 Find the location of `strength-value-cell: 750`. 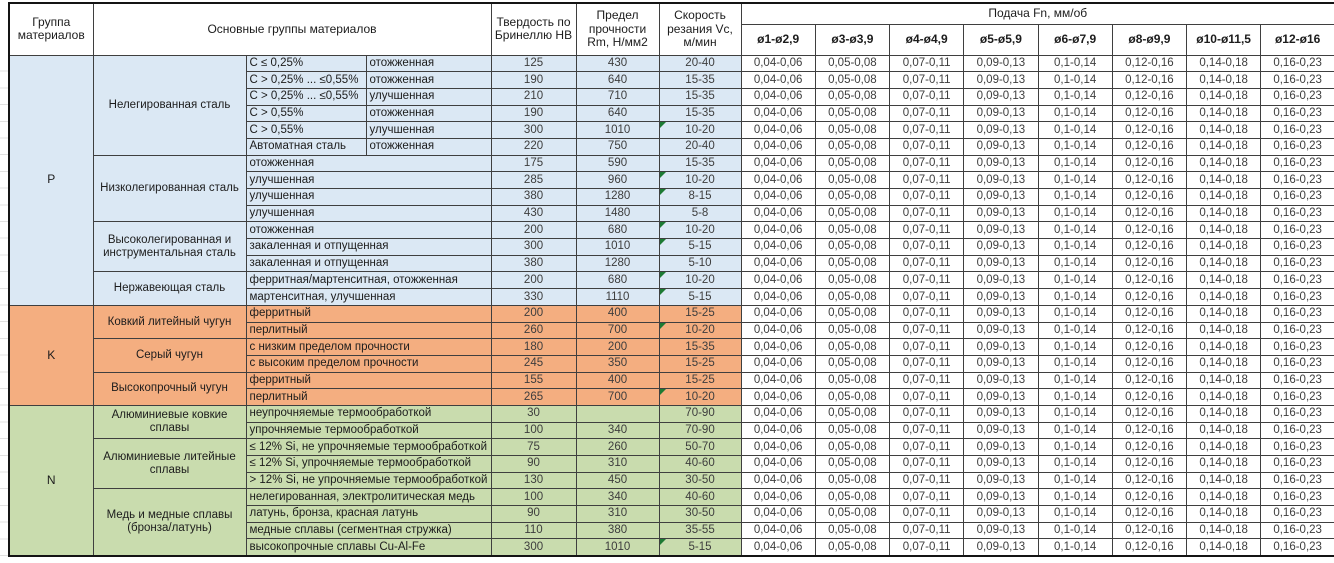

strength-value-cell: 750 is located at coordinates (617, 146).